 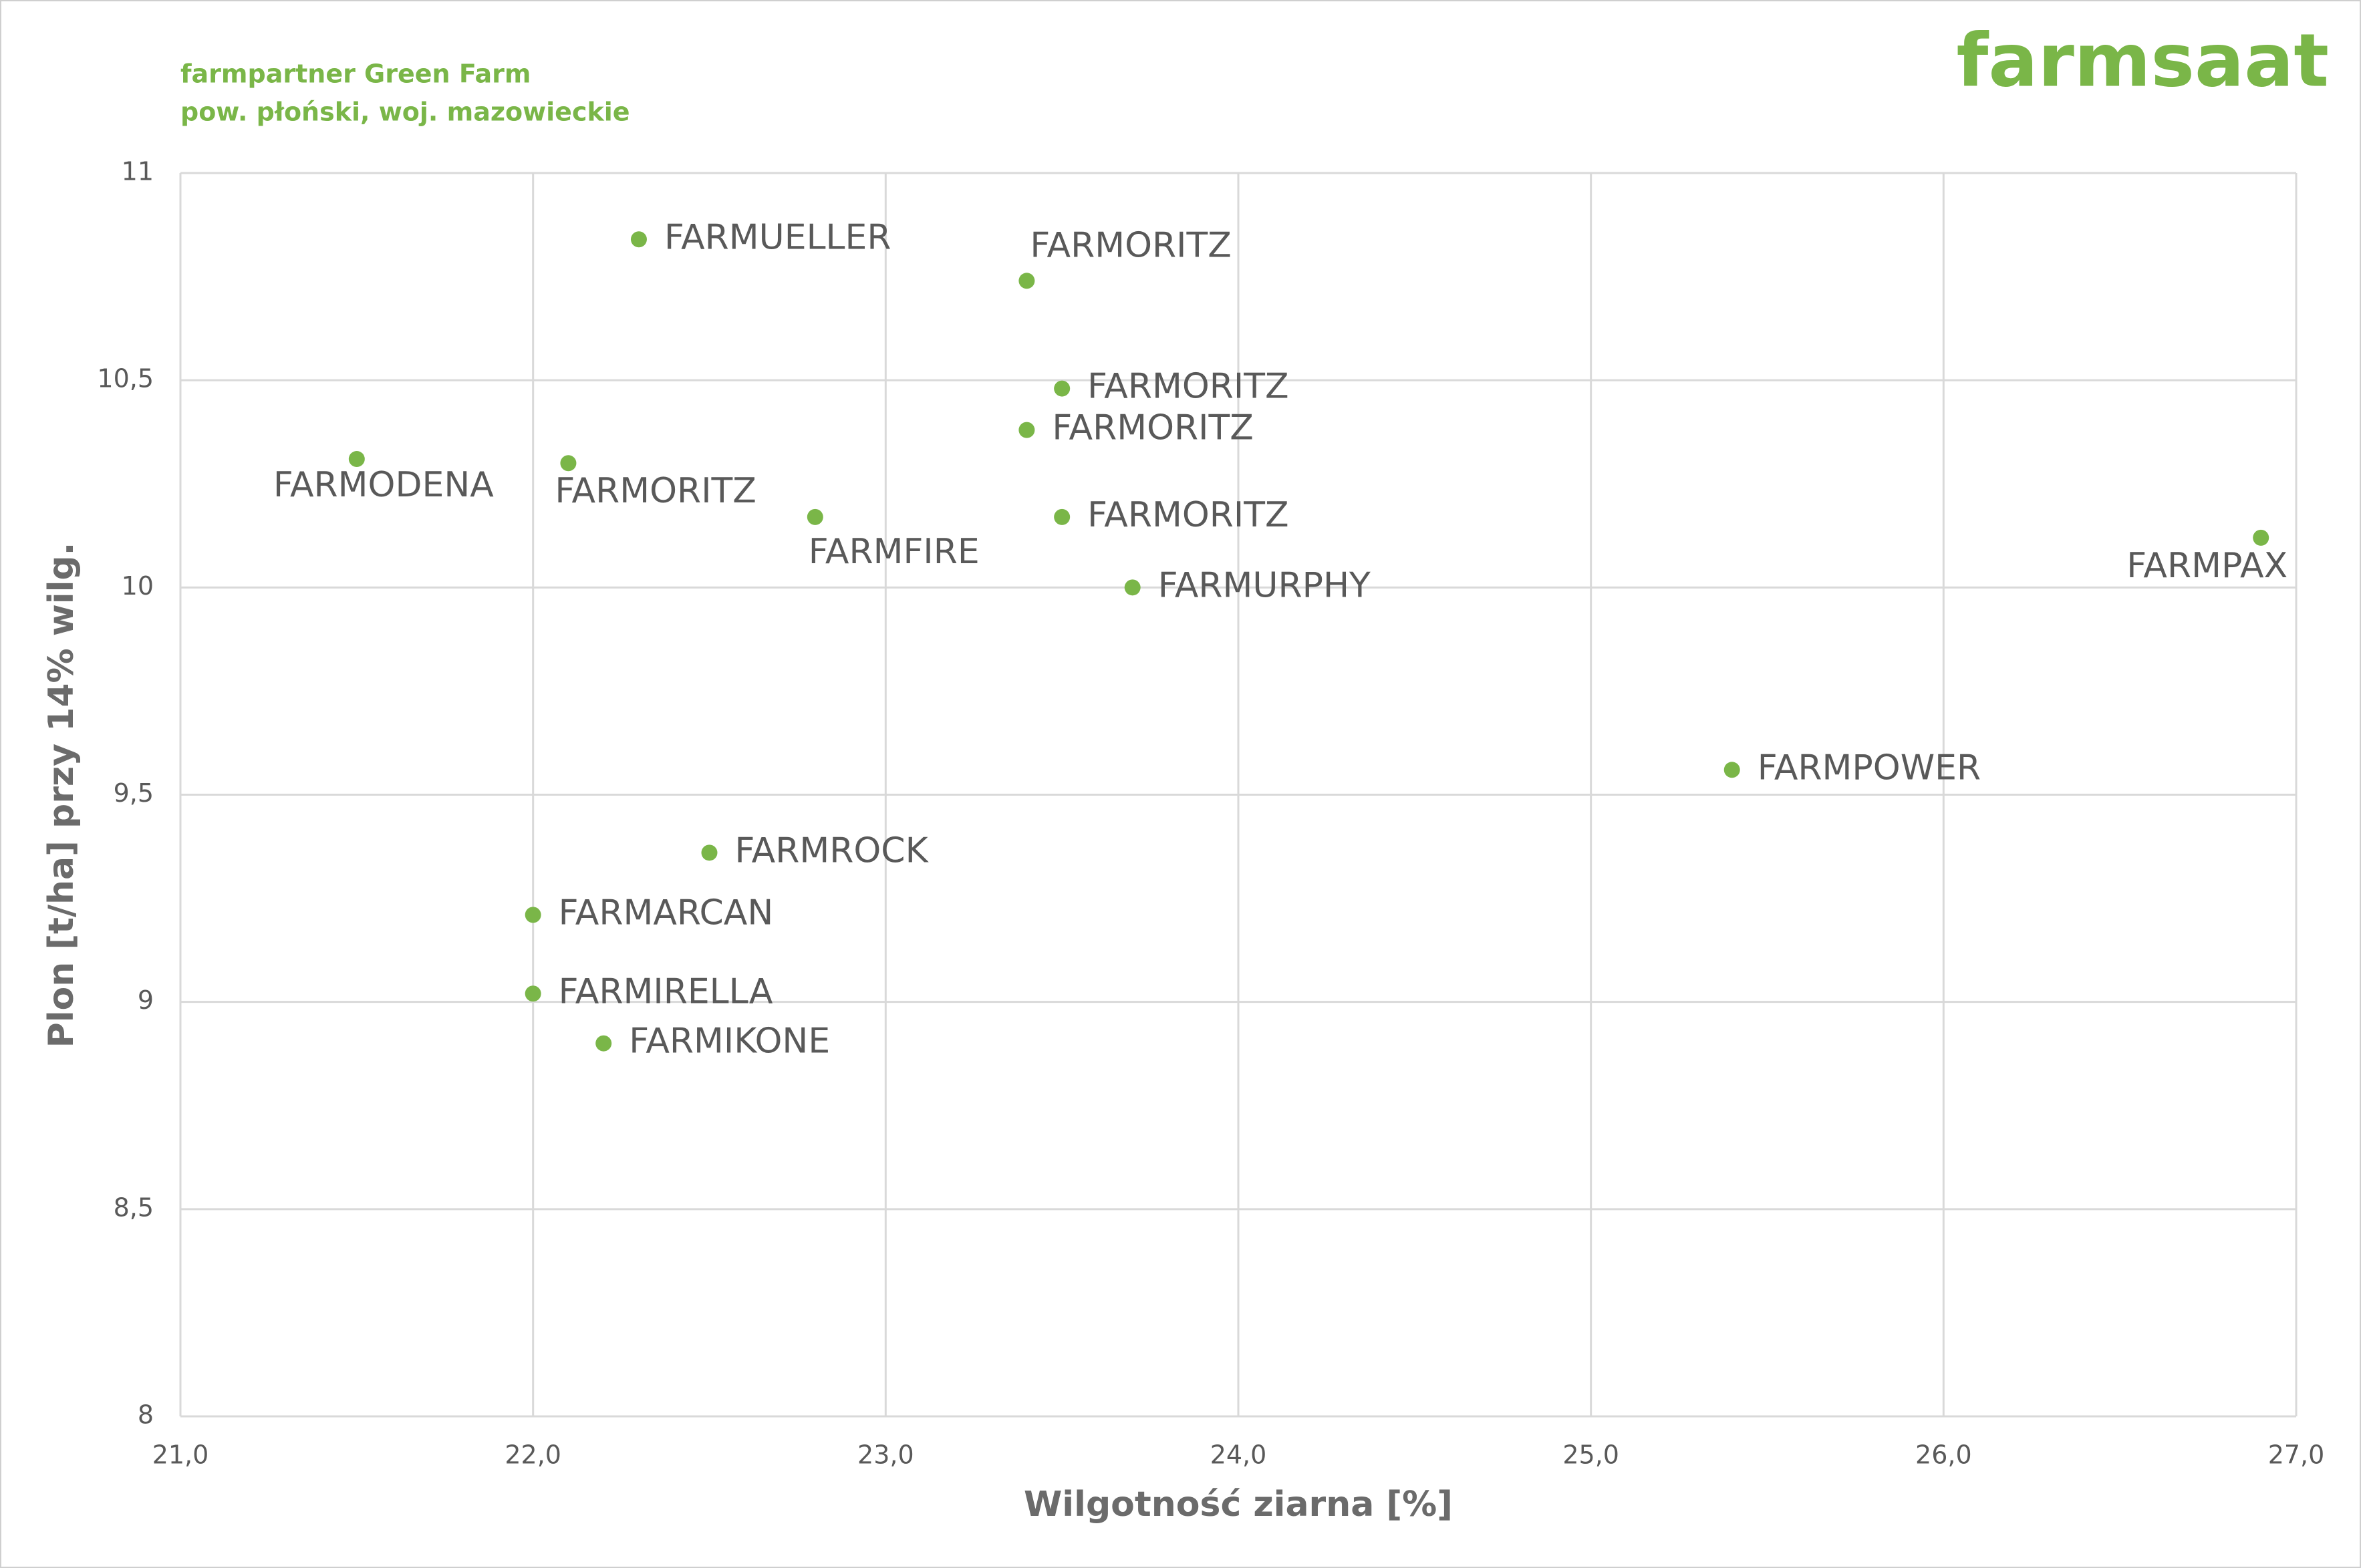 I want to click on point-label: FARMARCAN, so click(x=666, y=913).